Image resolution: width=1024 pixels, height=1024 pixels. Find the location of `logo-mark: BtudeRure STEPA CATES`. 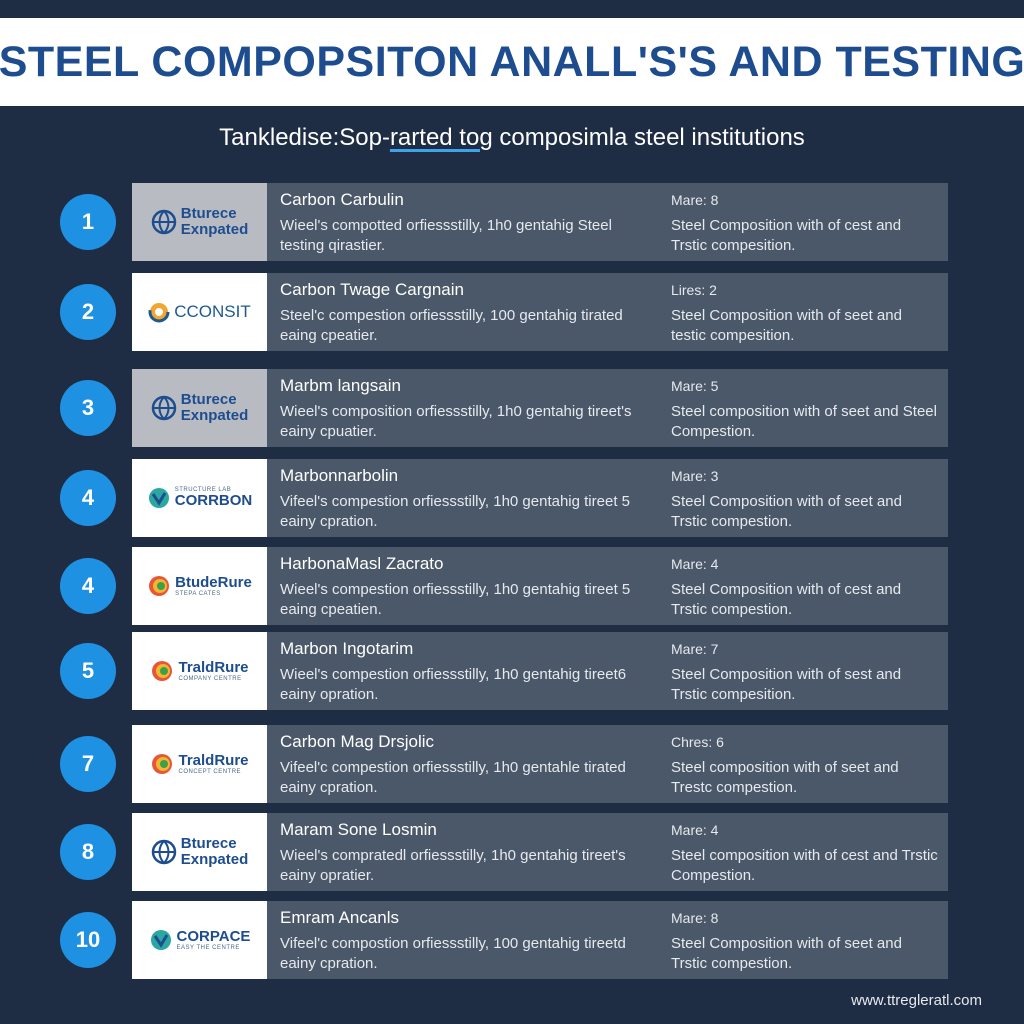

logo-mark: BtudeRure STEPA CATES is located at coordinates (199, 586).